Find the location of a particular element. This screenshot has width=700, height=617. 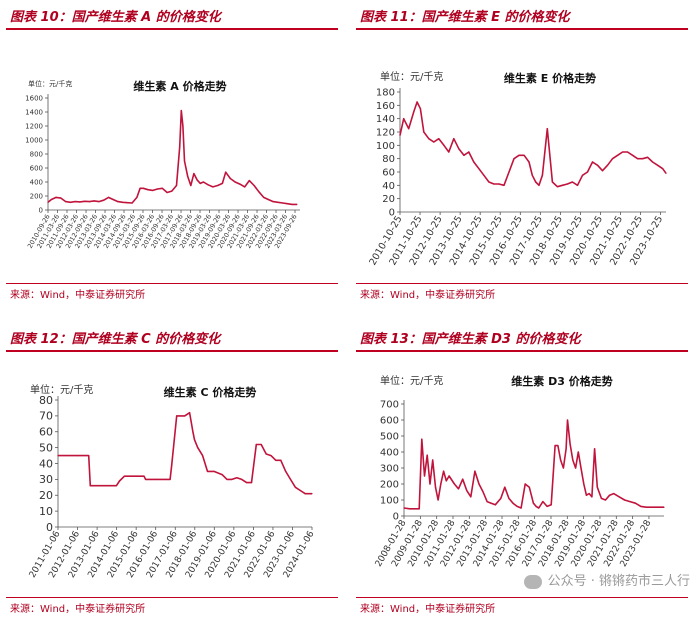

y-tick-label: 50 is located at coordinates (46, 447).